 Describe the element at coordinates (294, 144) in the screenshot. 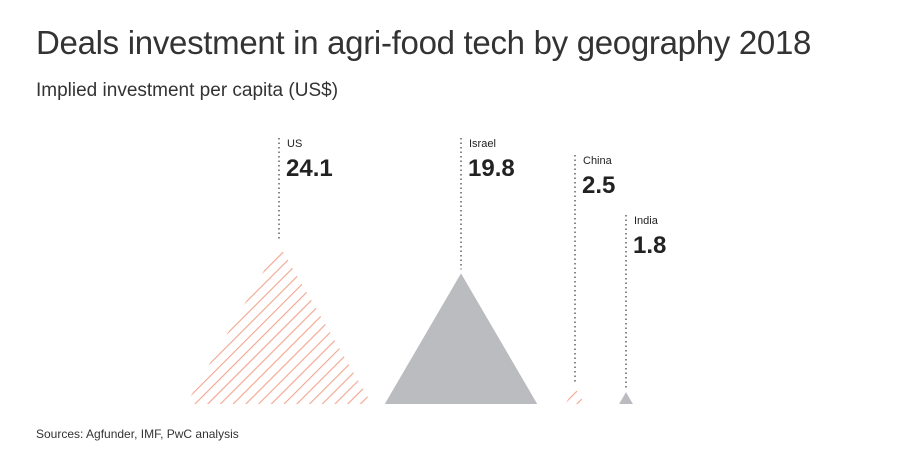

I see `category-label-us: US` at that location.